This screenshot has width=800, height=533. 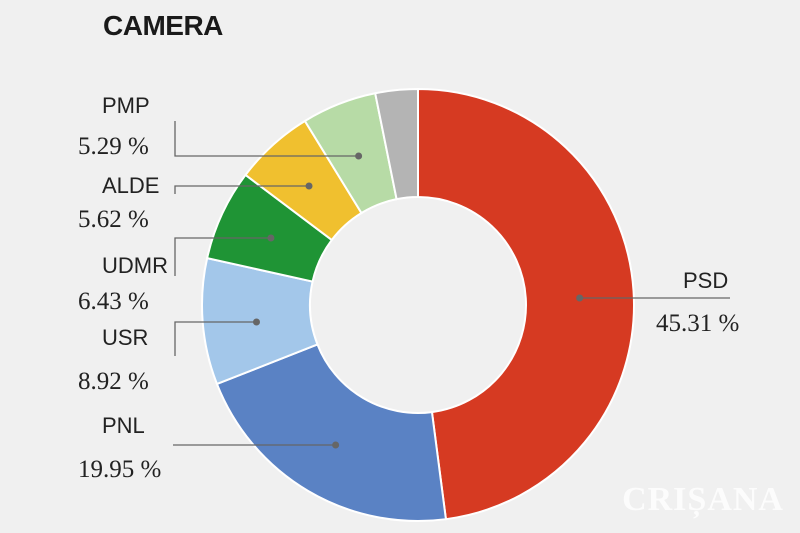 What do you see at coordinates (119, 469) in the screenshot?
I see `value-label-pnl: 19.95 %` at bounding box center [119, 469].